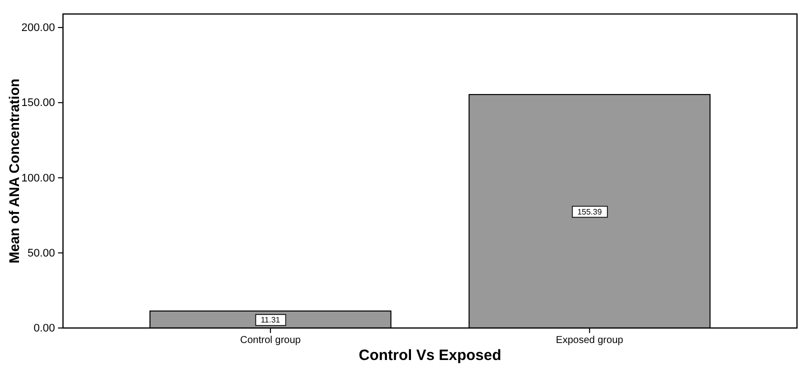 The width and height of the screenshot is (801, 368). I want to click on data-label: 11.31, so click(270, 320).